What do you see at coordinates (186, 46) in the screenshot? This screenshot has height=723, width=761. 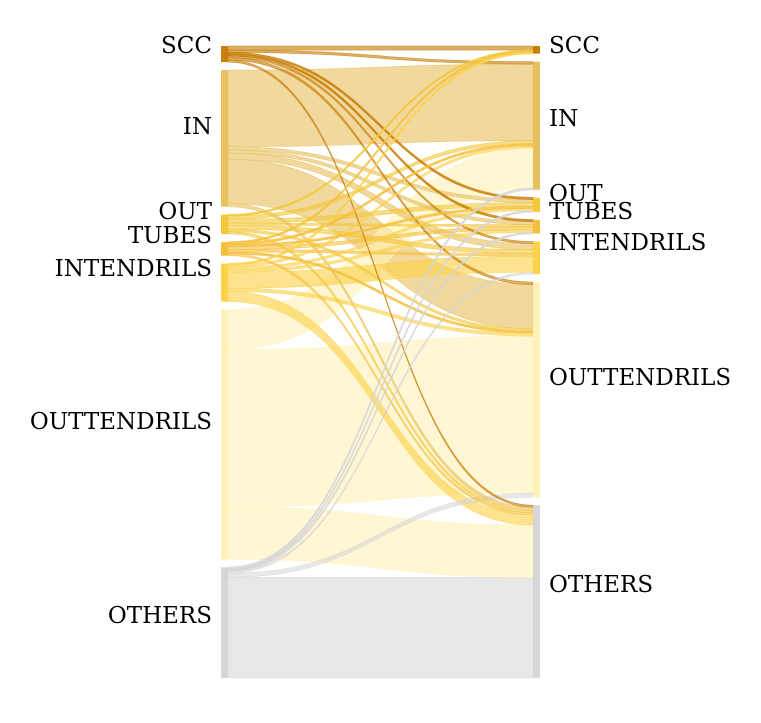 I see `left-label-scc: SCC` at bounding box center [186, 46].